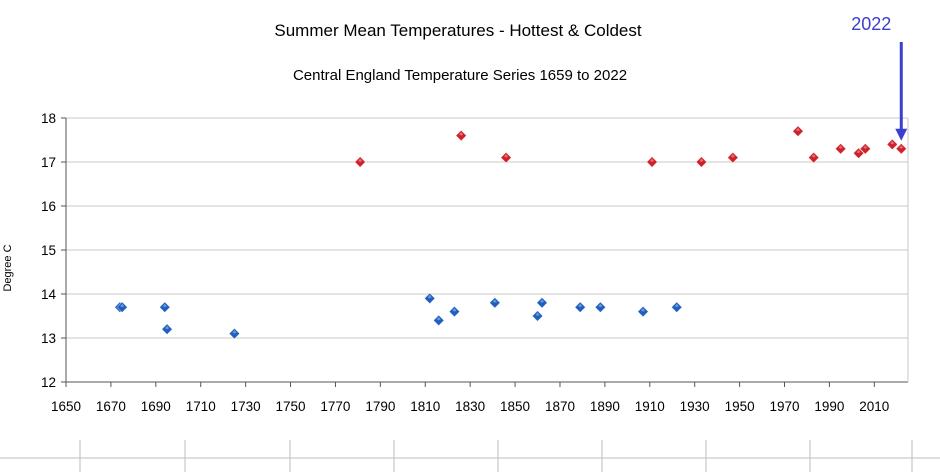 Image resolution: width=940 pixels, height=472 pixels. Describe the element at coordinates (48, 118) in the screenshot. I see `y-tick-label: 18` at that location.